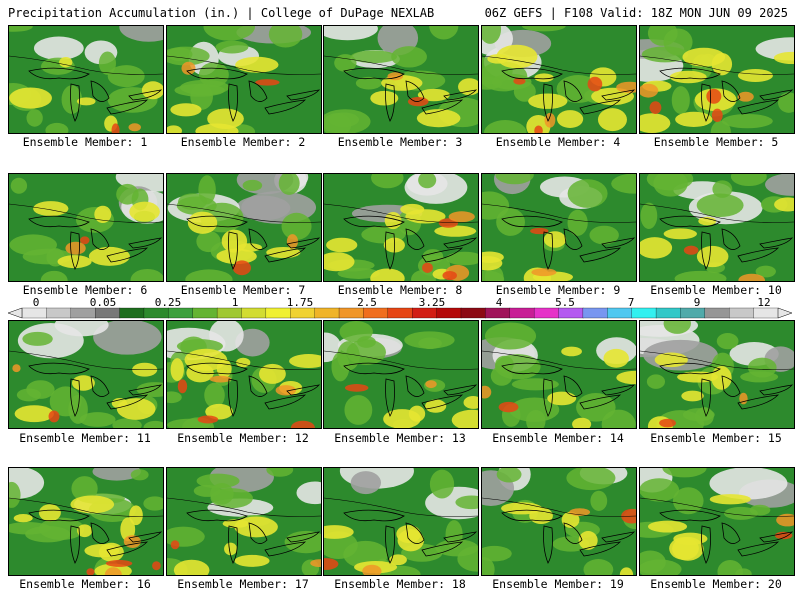 This screenshot has width=800, height=600. I want to click on colorbar-tick-label: 12, so click(764, 302).